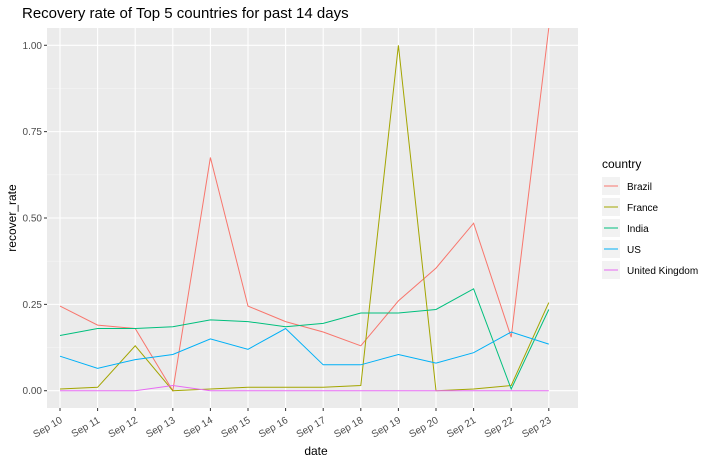 Image resolution: width=717 pixels, height=463 pixels. What do you see at coordinates (12, 218) in the screenshot?
I see `y-axis-title: recover_rate` at bounding box center [12, 218].